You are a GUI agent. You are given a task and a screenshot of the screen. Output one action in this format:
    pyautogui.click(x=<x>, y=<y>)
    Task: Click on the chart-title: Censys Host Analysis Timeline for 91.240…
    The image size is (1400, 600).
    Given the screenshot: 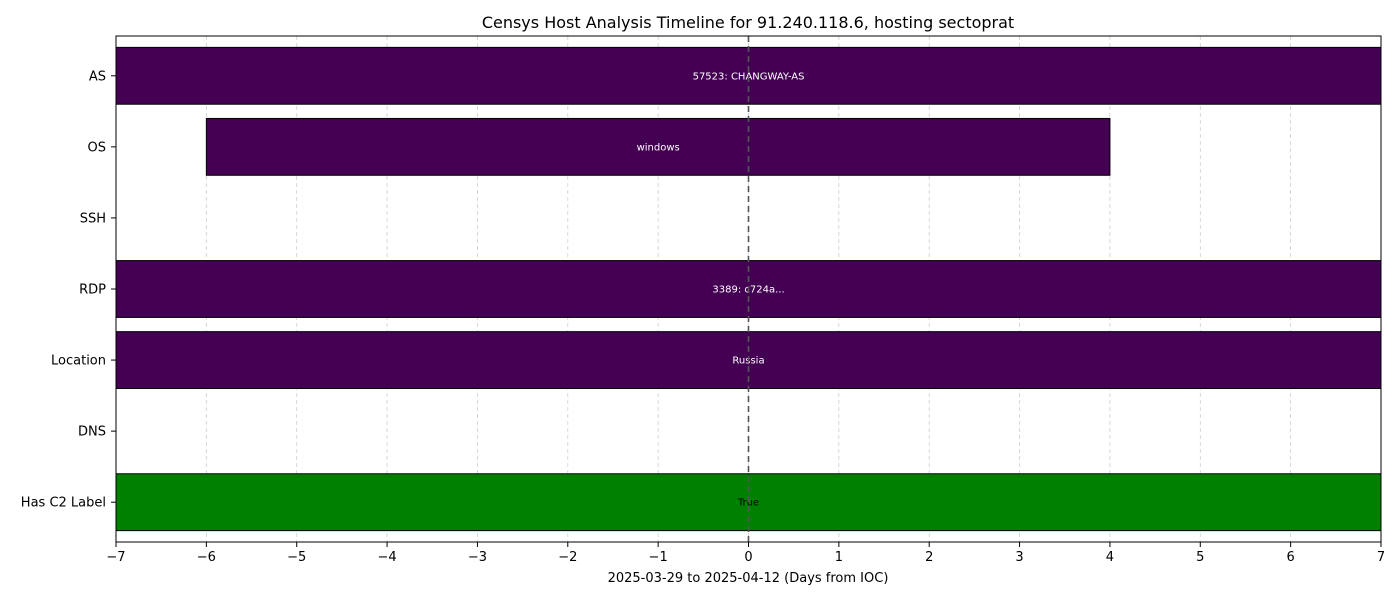 What is the action you would take?
    pyautogui.click(x=748, y=22)
    